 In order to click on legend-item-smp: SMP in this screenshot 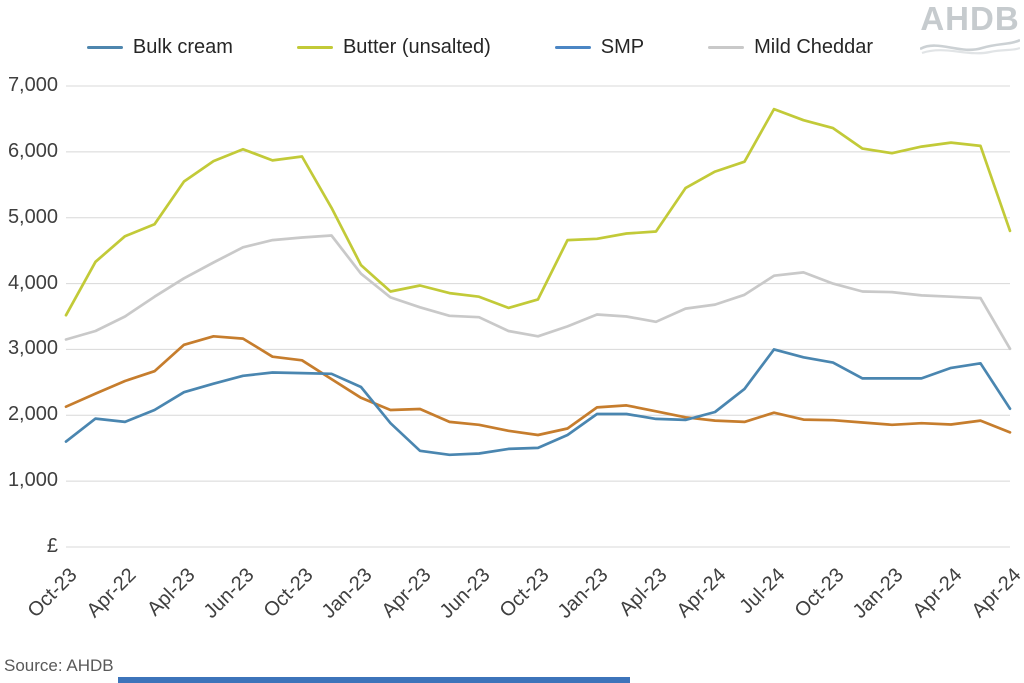, I will do `click(599, 47)`.